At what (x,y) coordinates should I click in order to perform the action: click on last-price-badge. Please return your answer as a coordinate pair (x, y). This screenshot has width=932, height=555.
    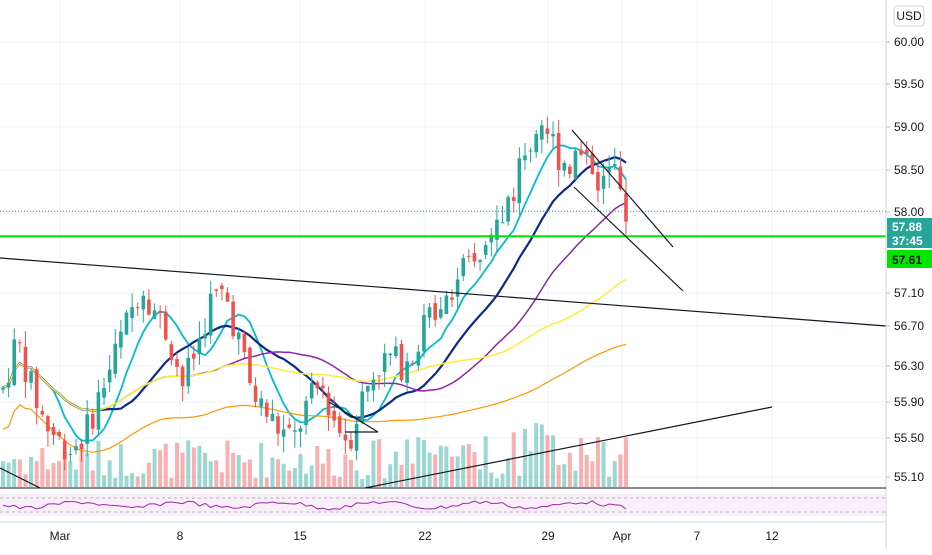
    Looking at the image, I should click on (909, 233).